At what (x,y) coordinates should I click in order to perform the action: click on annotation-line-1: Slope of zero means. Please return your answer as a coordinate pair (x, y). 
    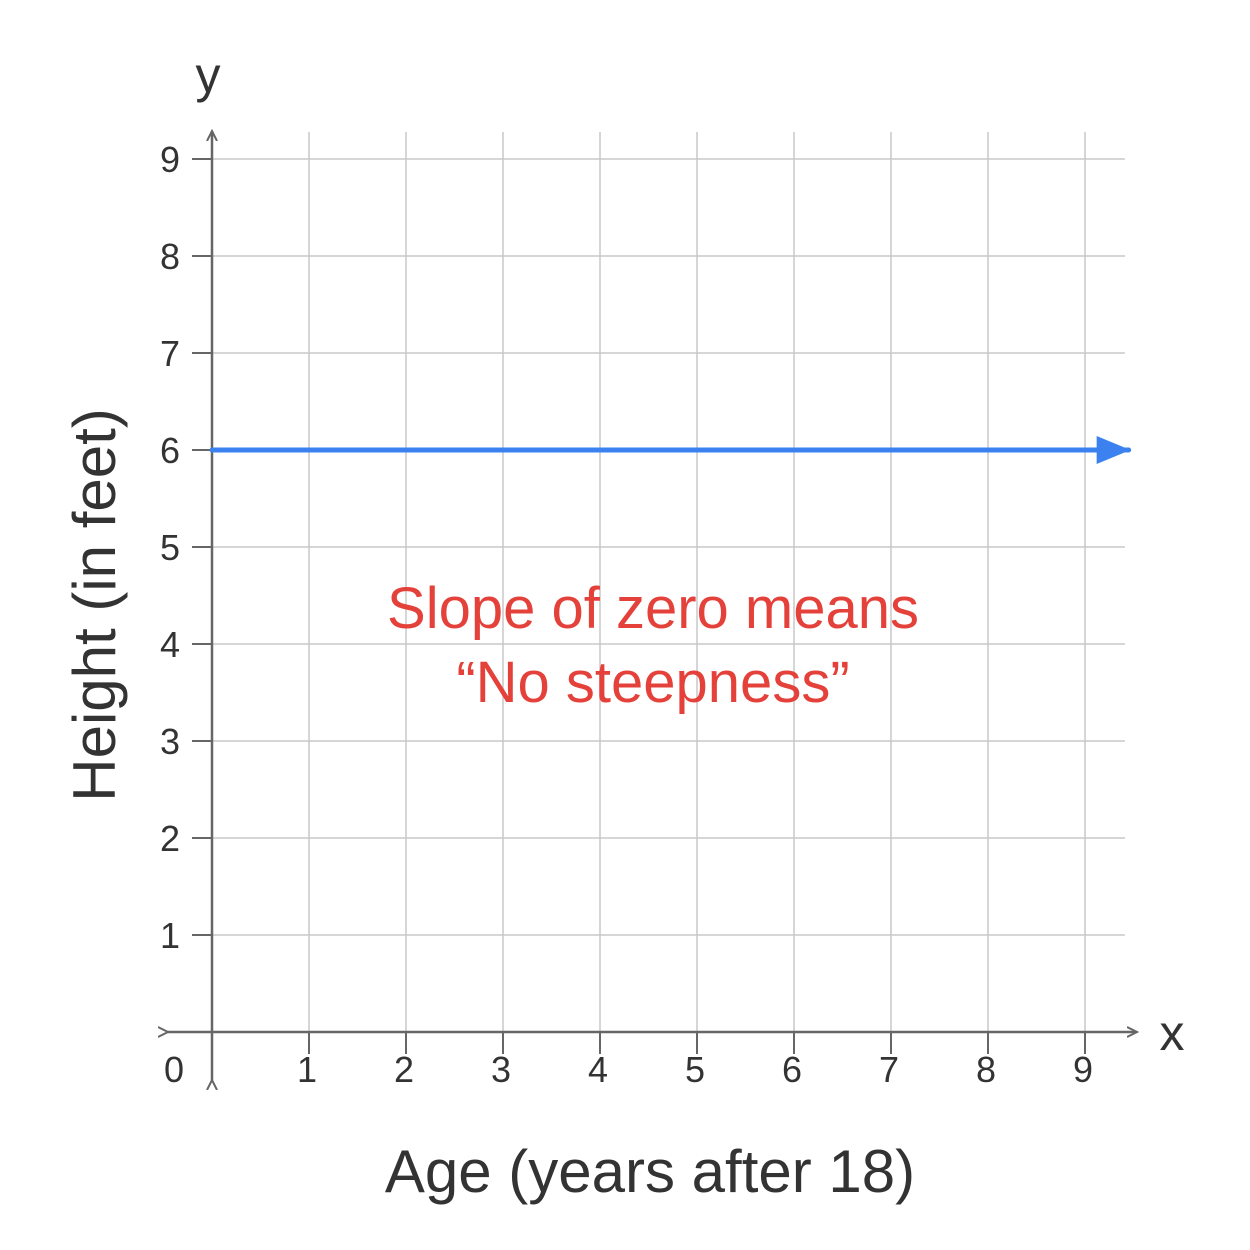
    Looking at the image, I should click on (653, 608).